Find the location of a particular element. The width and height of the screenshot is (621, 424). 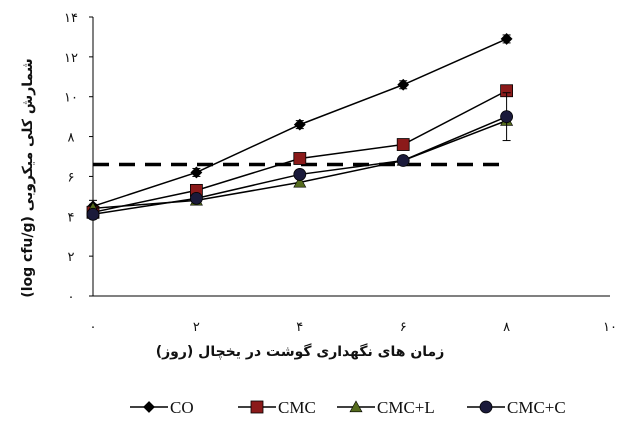

y-tick-label: ۱۴ is located at coordinates (71, 18).